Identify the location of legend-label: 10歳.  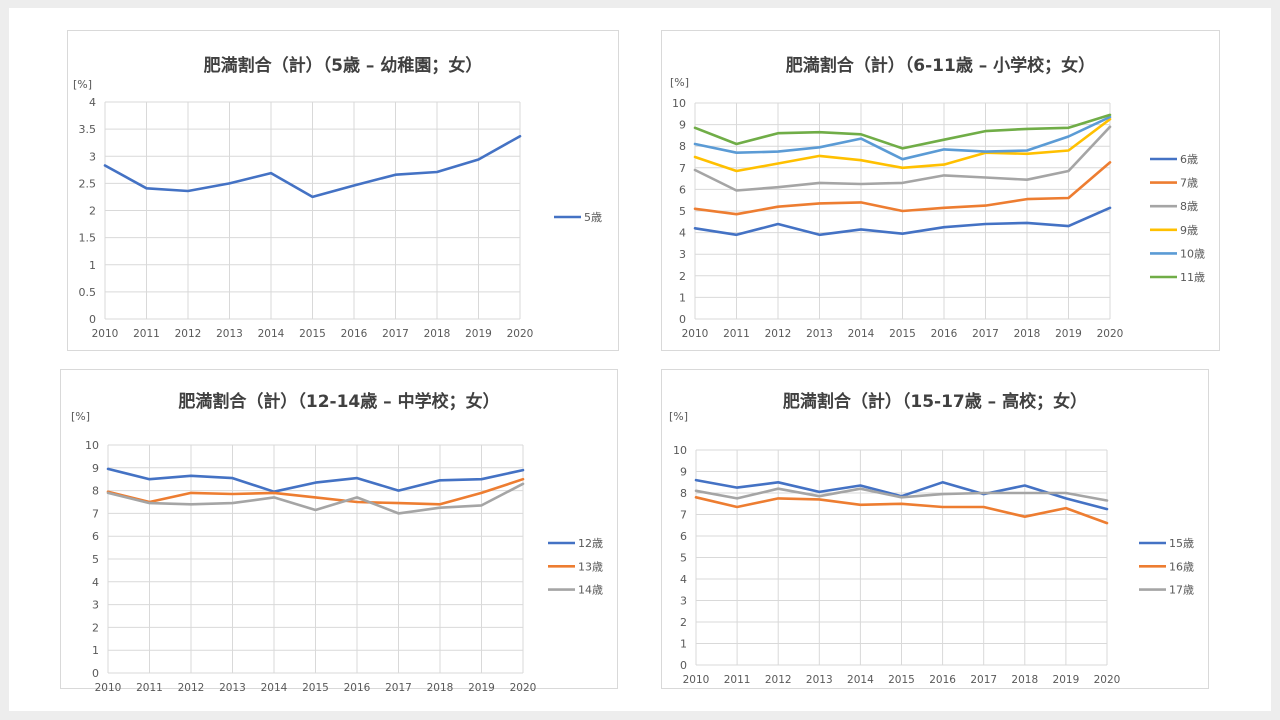
(1192, 253).